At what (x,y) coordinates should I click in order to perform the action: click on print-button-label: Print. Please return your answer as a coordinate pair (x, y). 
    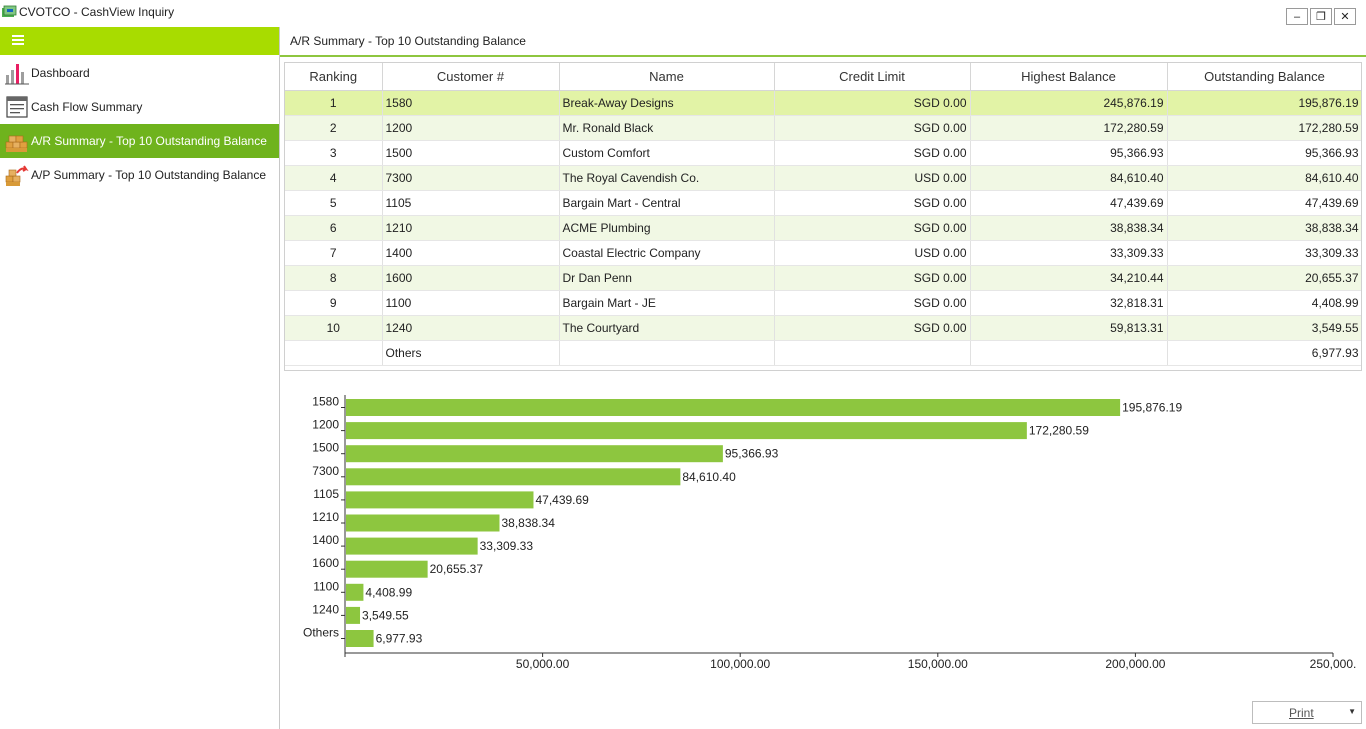
    Looking at the image, I should click on (1301, 713).